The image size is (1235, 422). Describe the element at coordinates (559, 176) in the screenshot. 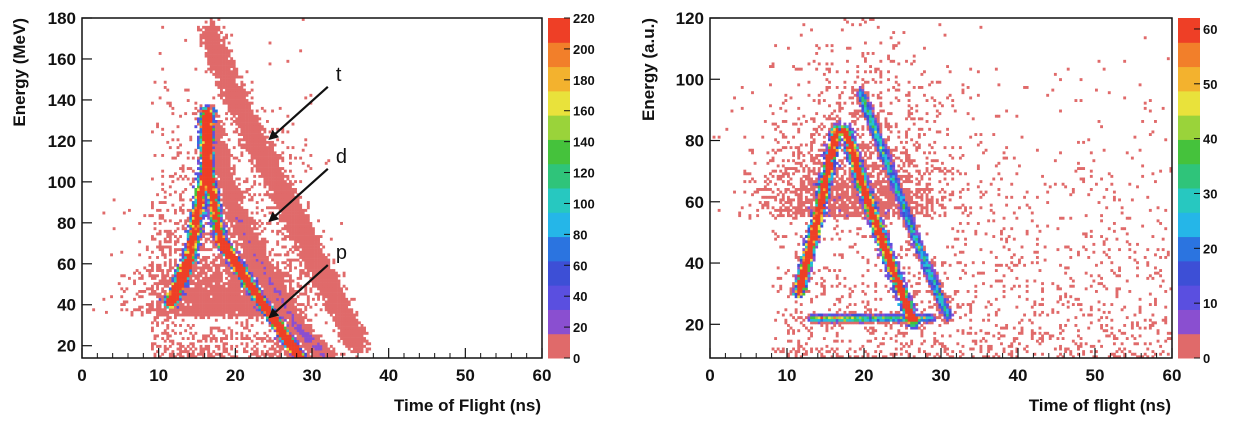

I see `colorbar-swatch` at that location.